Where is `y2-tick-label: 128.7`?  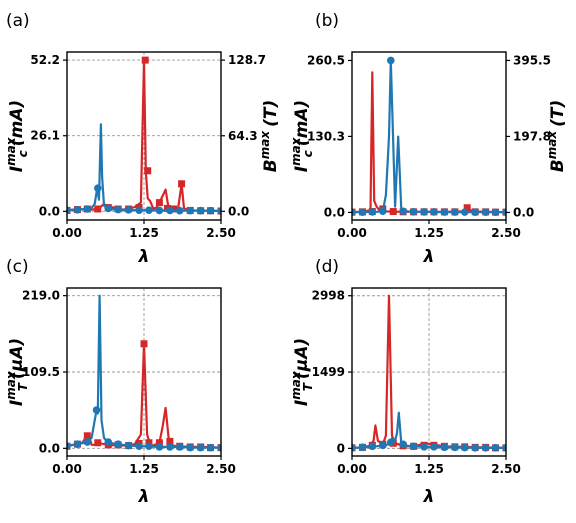
y2-tick-label: 128.7 is located at coordinates (247, 60).